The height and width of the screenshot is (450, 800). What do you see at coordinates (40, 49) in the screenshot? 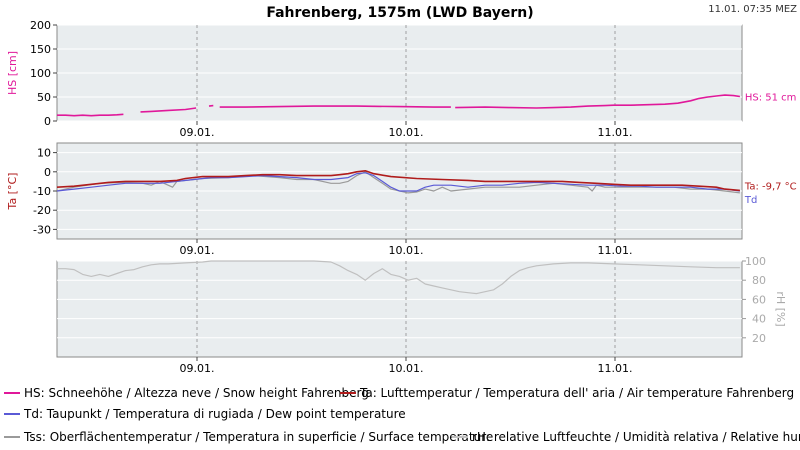
I see `y-tick-label: 150` at bounding box center [40, 49].